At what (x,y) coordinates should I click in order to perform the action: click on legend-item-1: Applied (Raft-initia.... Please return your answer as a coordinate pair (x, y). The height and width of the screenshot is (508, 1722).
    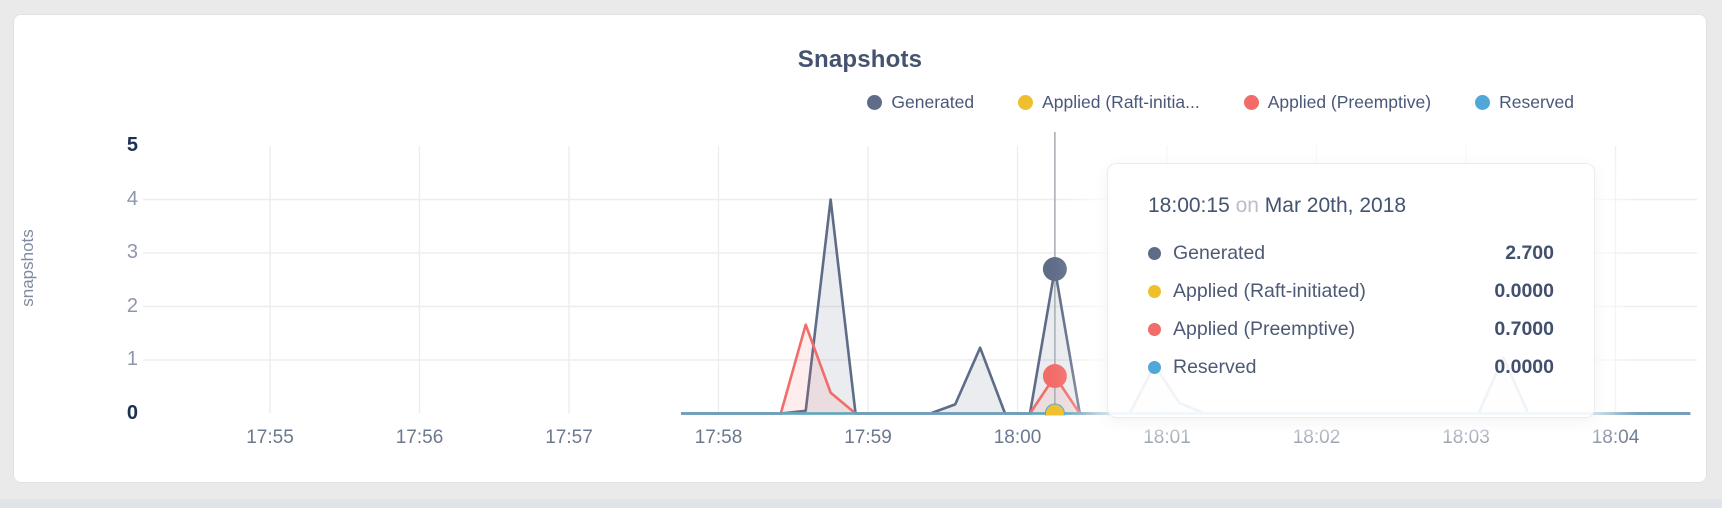
    Looking at the image, I should click on (1109, 102).